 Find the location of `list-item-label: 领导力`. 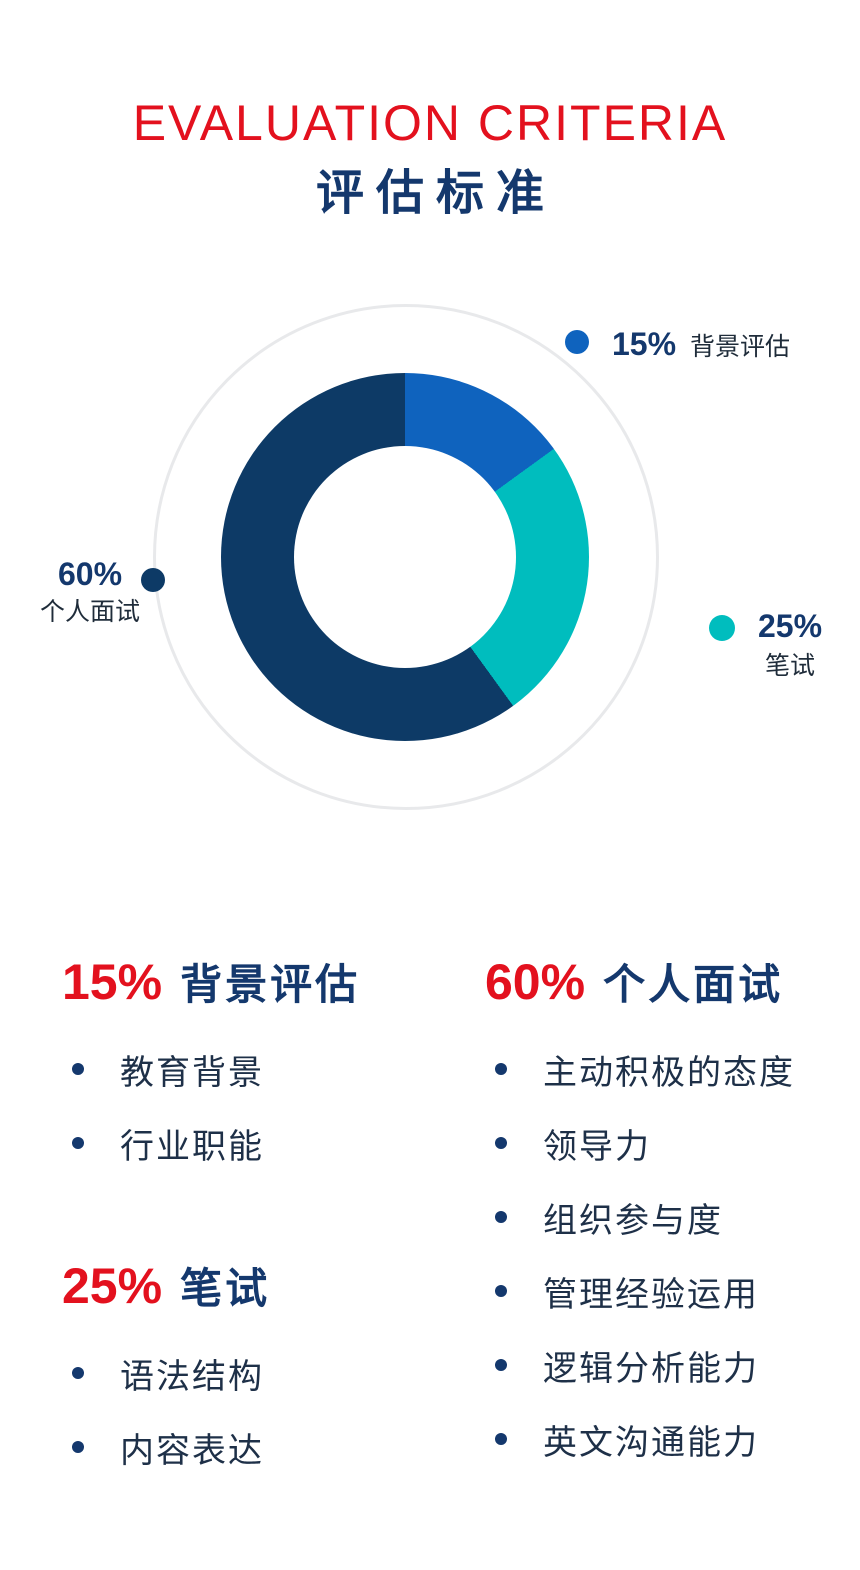

list-item-label: 领导力 is located at coordinates (597, 1146).